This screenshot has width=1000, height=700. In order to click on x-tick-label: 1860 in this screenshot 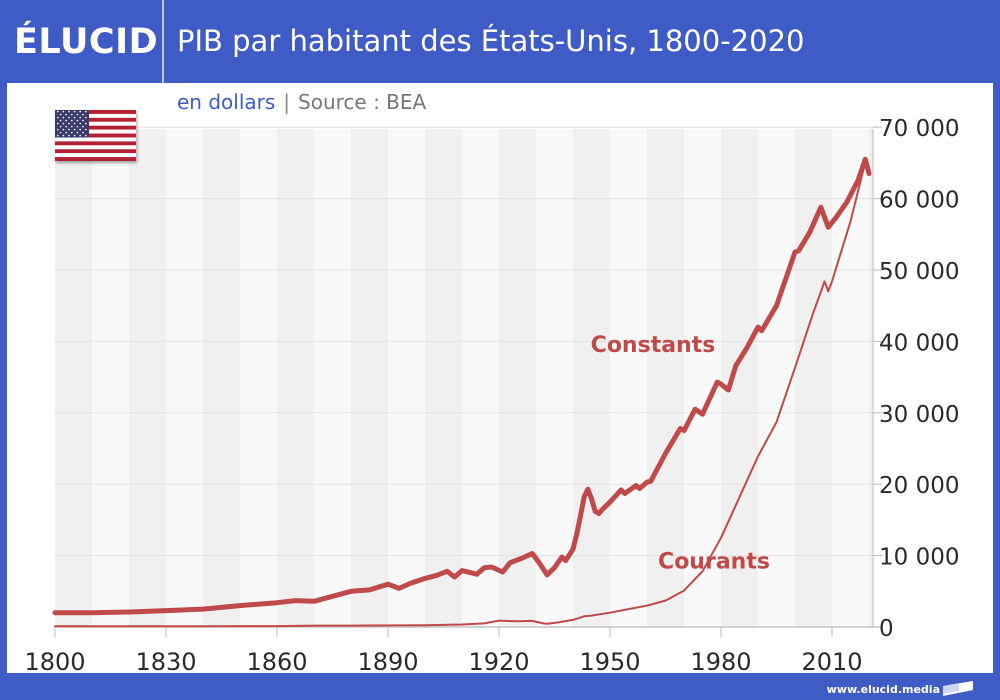, I will do `click(276, 662)`.